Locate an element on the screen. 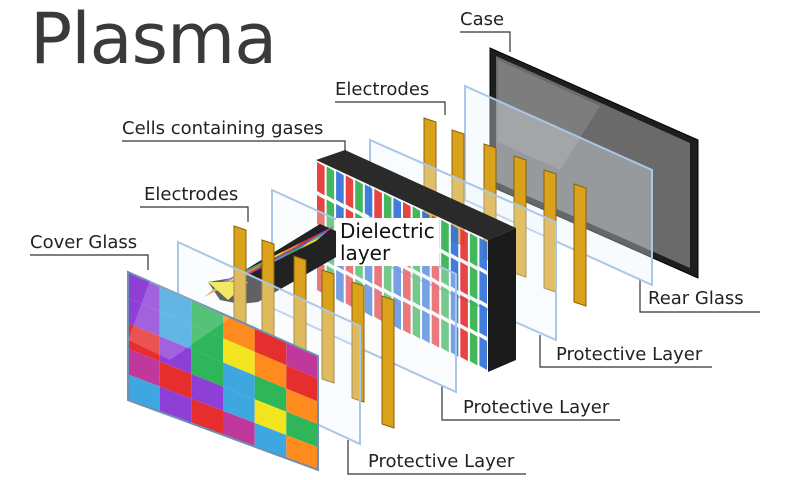 The width and height of the screenshot is (800, 480). cells-block is located at coordinates (416, 261).